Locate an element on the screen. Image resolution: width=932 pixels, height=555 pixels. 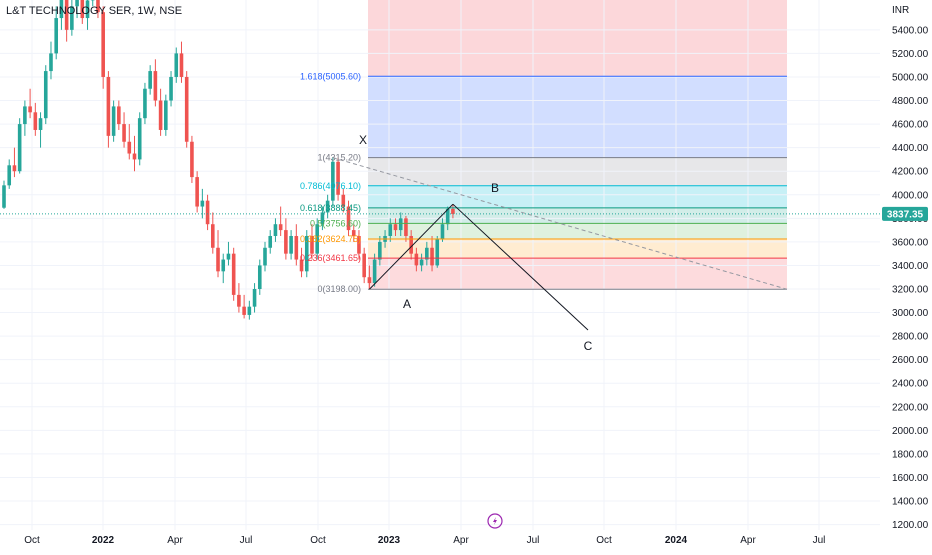
wave-label-b: B is located at coordinates (495, 188).